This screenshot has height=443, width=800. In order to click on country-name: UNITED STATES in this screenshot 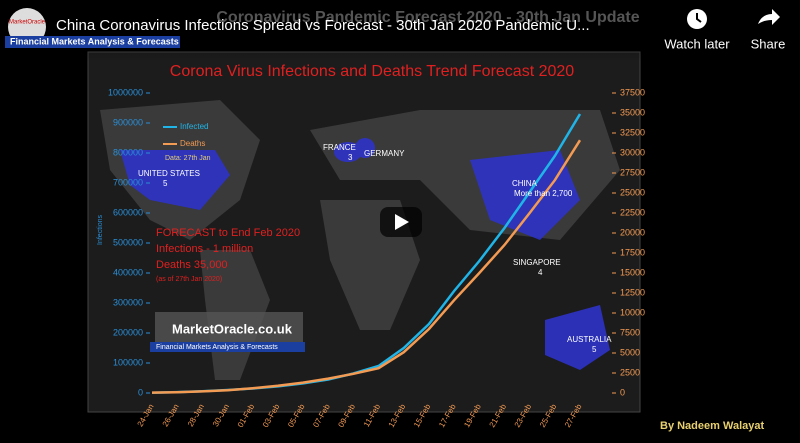, I will do `click(169, 173)`.